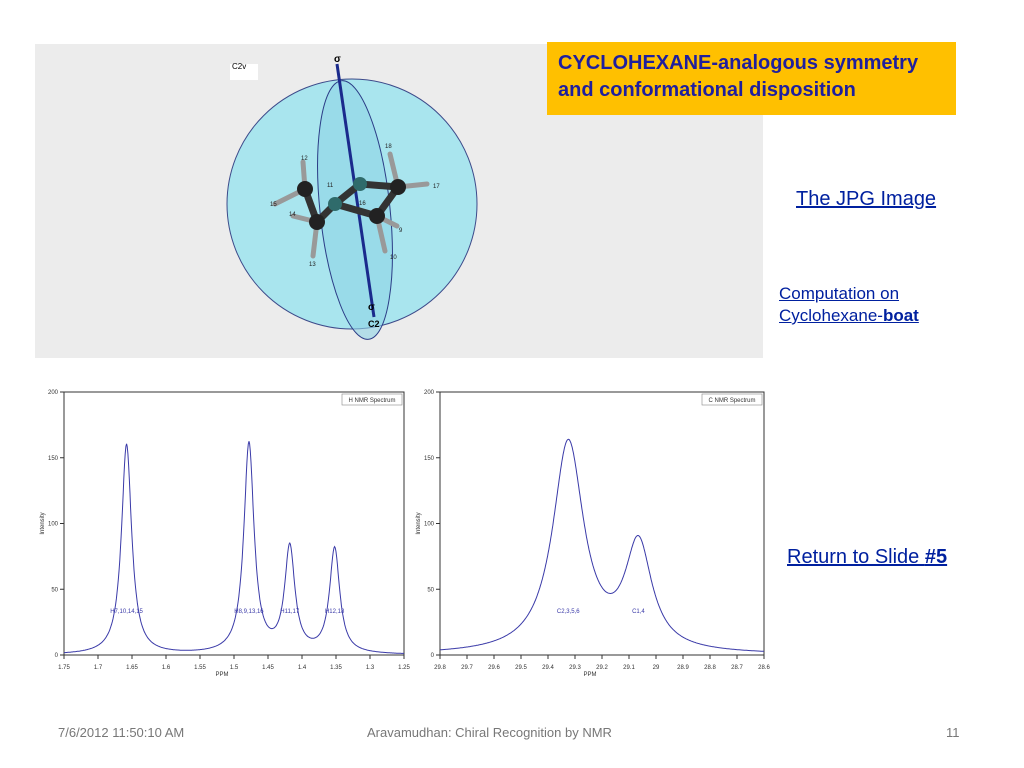 This screenshot has width=1024, height=768. I want to click on atom-label: 11, so click(330, 186).